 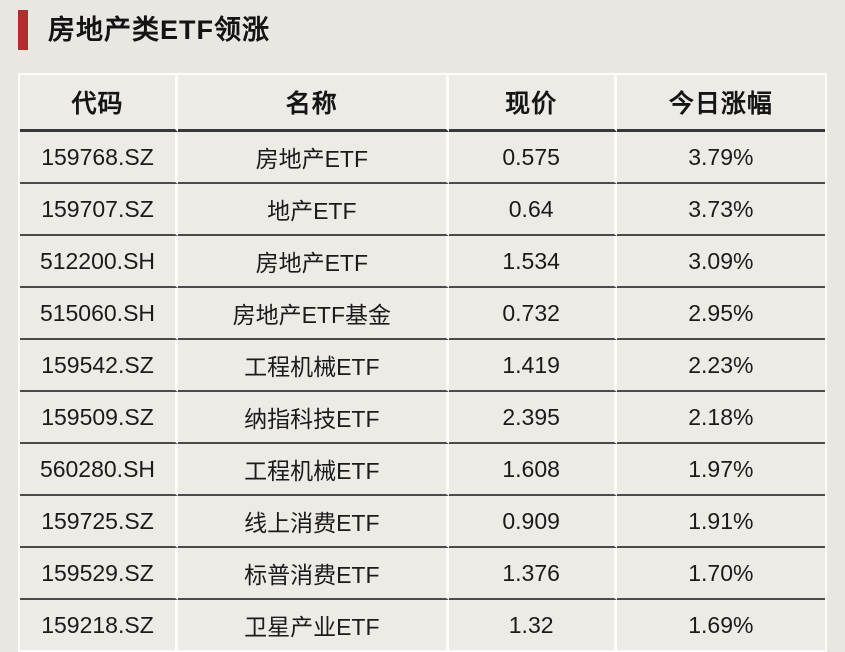 I want to click on cell-code: 159768.SZ, so click(x=99, y=158).